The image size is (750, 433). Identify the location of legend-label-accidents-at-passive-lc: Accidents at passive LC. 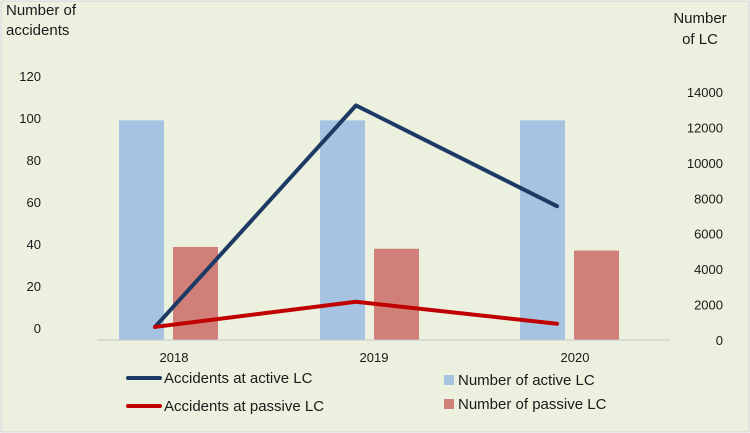
(244, 406).